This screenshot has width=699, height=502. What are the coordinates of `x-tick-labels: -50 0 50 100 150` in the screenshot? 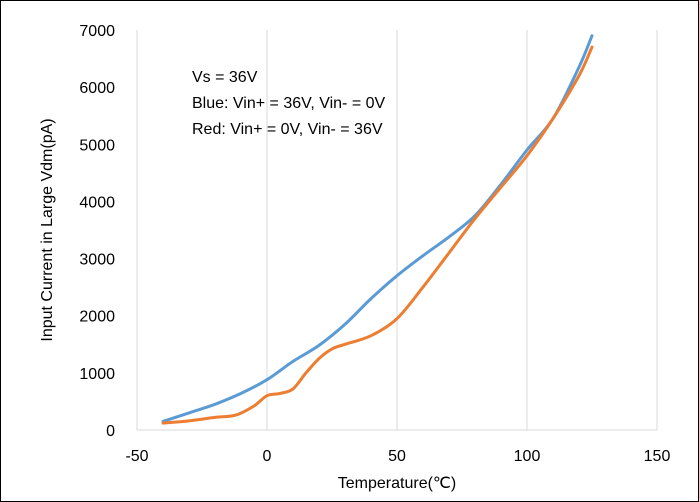 It's located at (397, 456).